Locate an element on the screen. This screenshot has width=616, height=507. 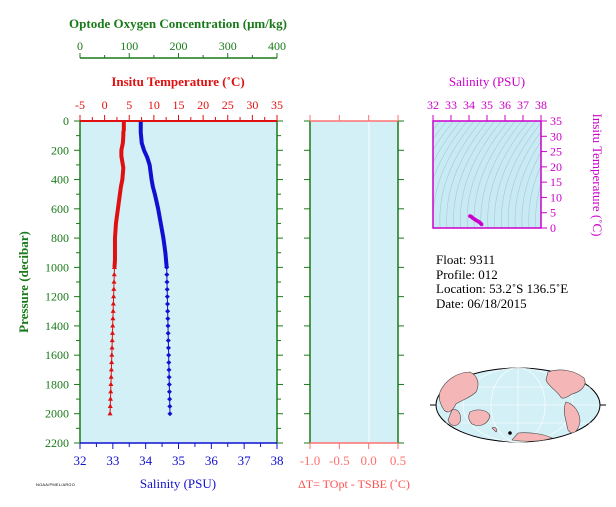
temperature-profile-line is located at coordinates (119, 194).